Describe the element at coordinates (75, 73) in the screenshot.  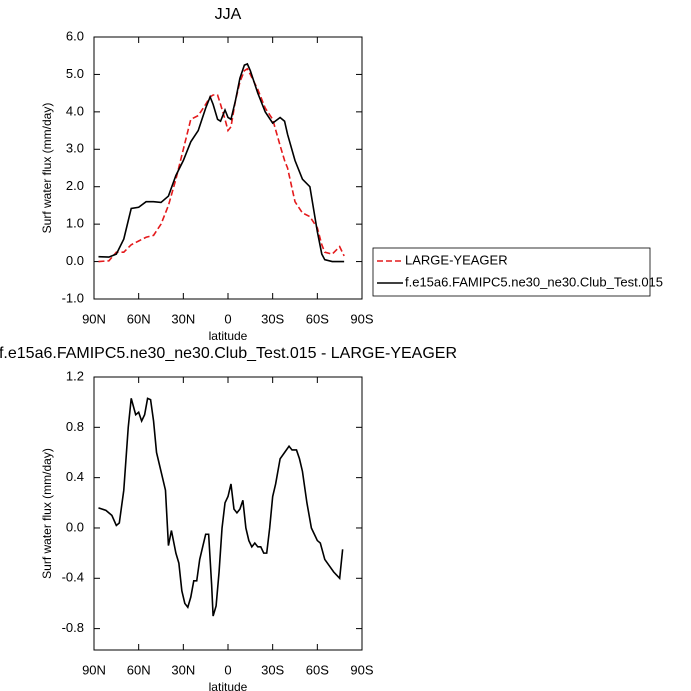
I see `y-tick-label: 5.0` at that location.